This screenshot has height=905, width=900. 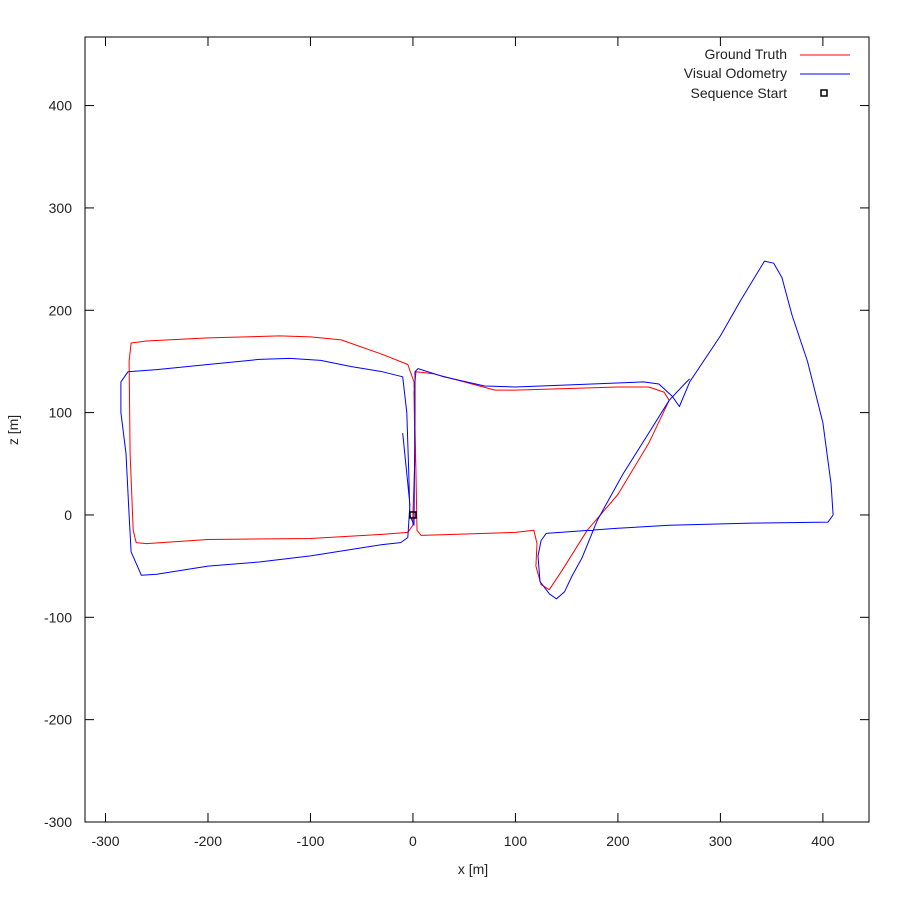 I want to click on y-axis-label: z [m], so click(x=13, y=430).